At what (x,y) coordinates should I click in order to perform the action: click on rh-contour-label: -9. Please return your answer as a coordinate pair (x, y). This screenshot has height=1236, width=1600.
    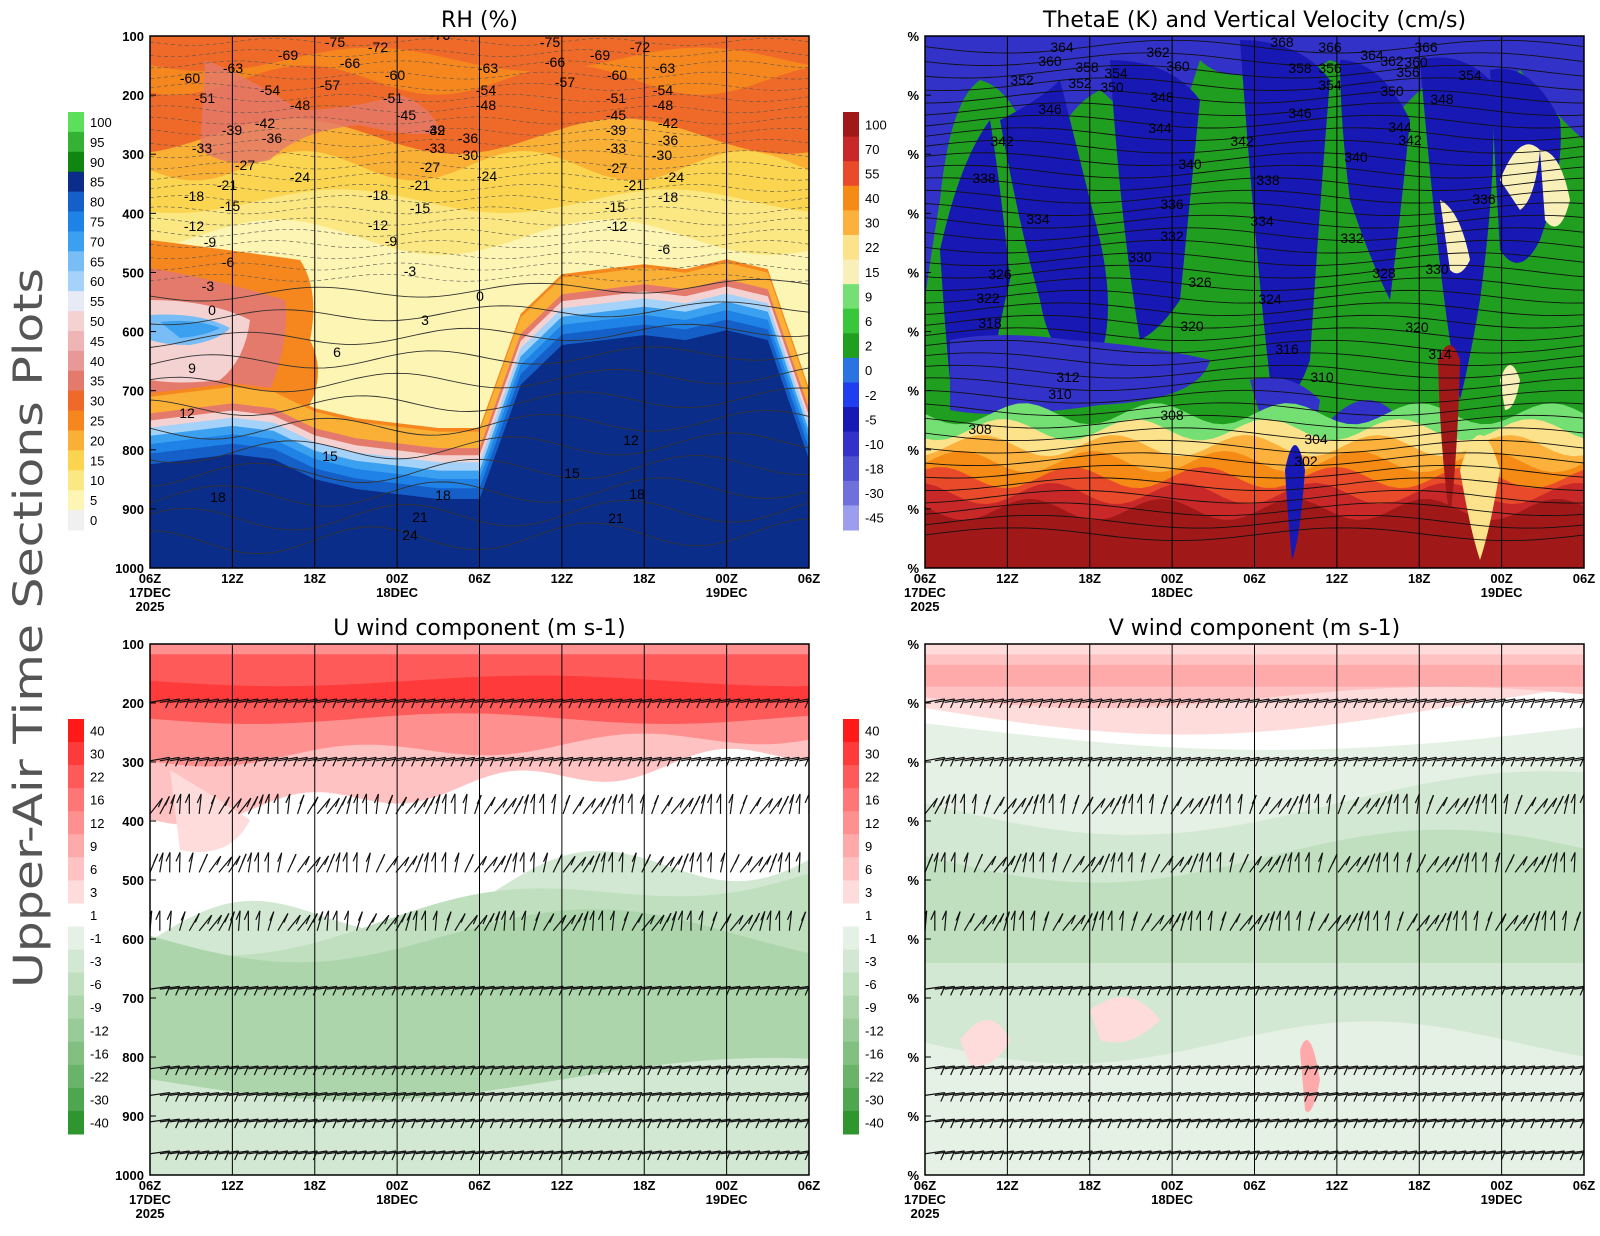
    Looking at the image, I should click on (210, 242).